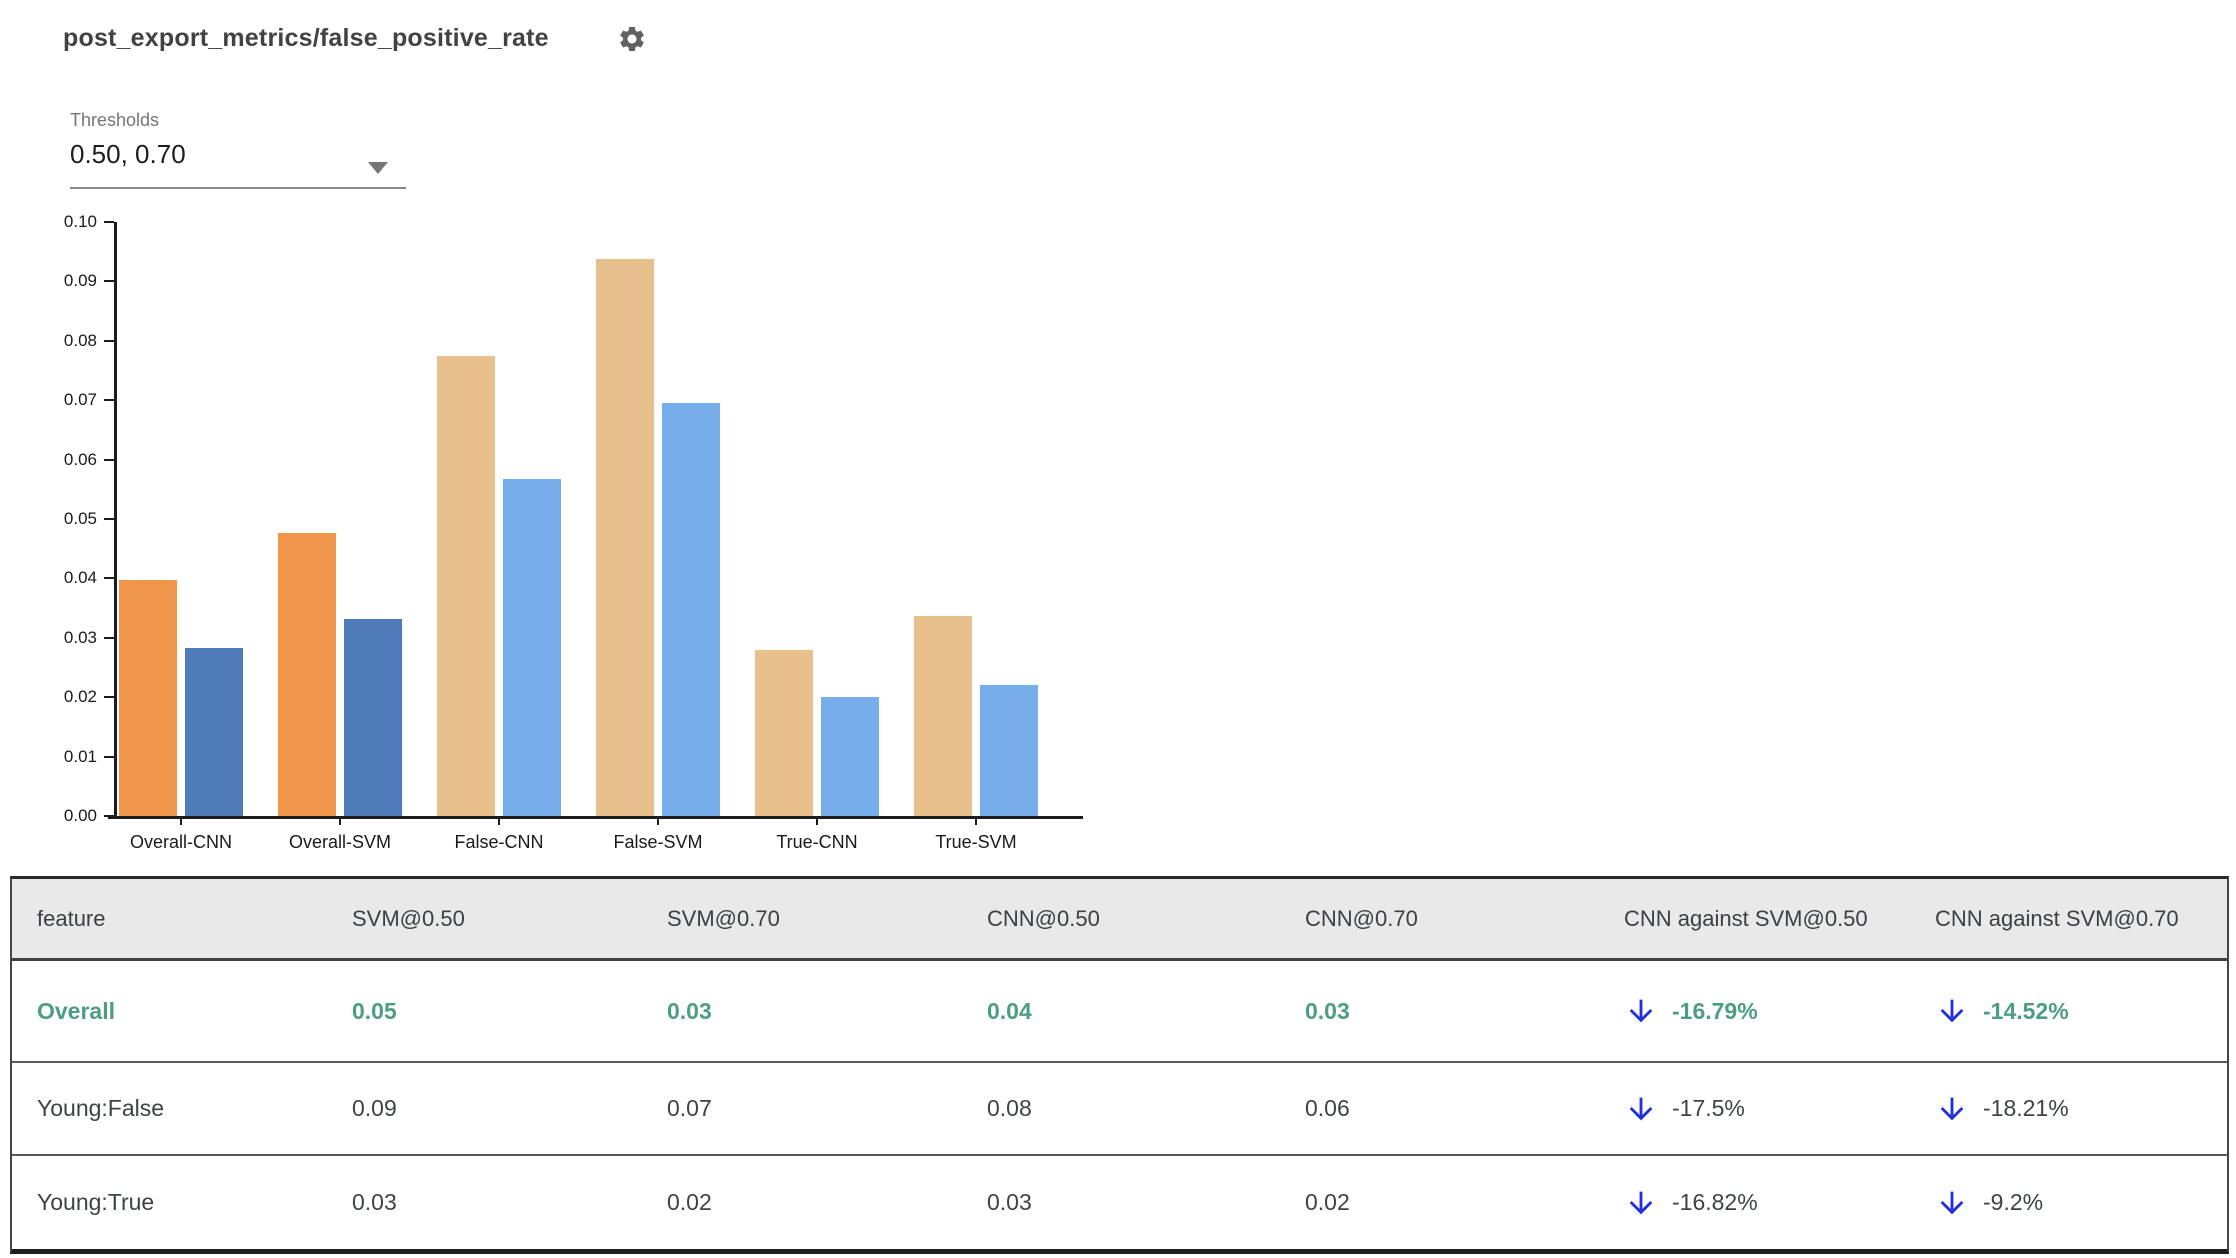  I want to click on y-axis-tick-label: 0.01, so click(80, 756).